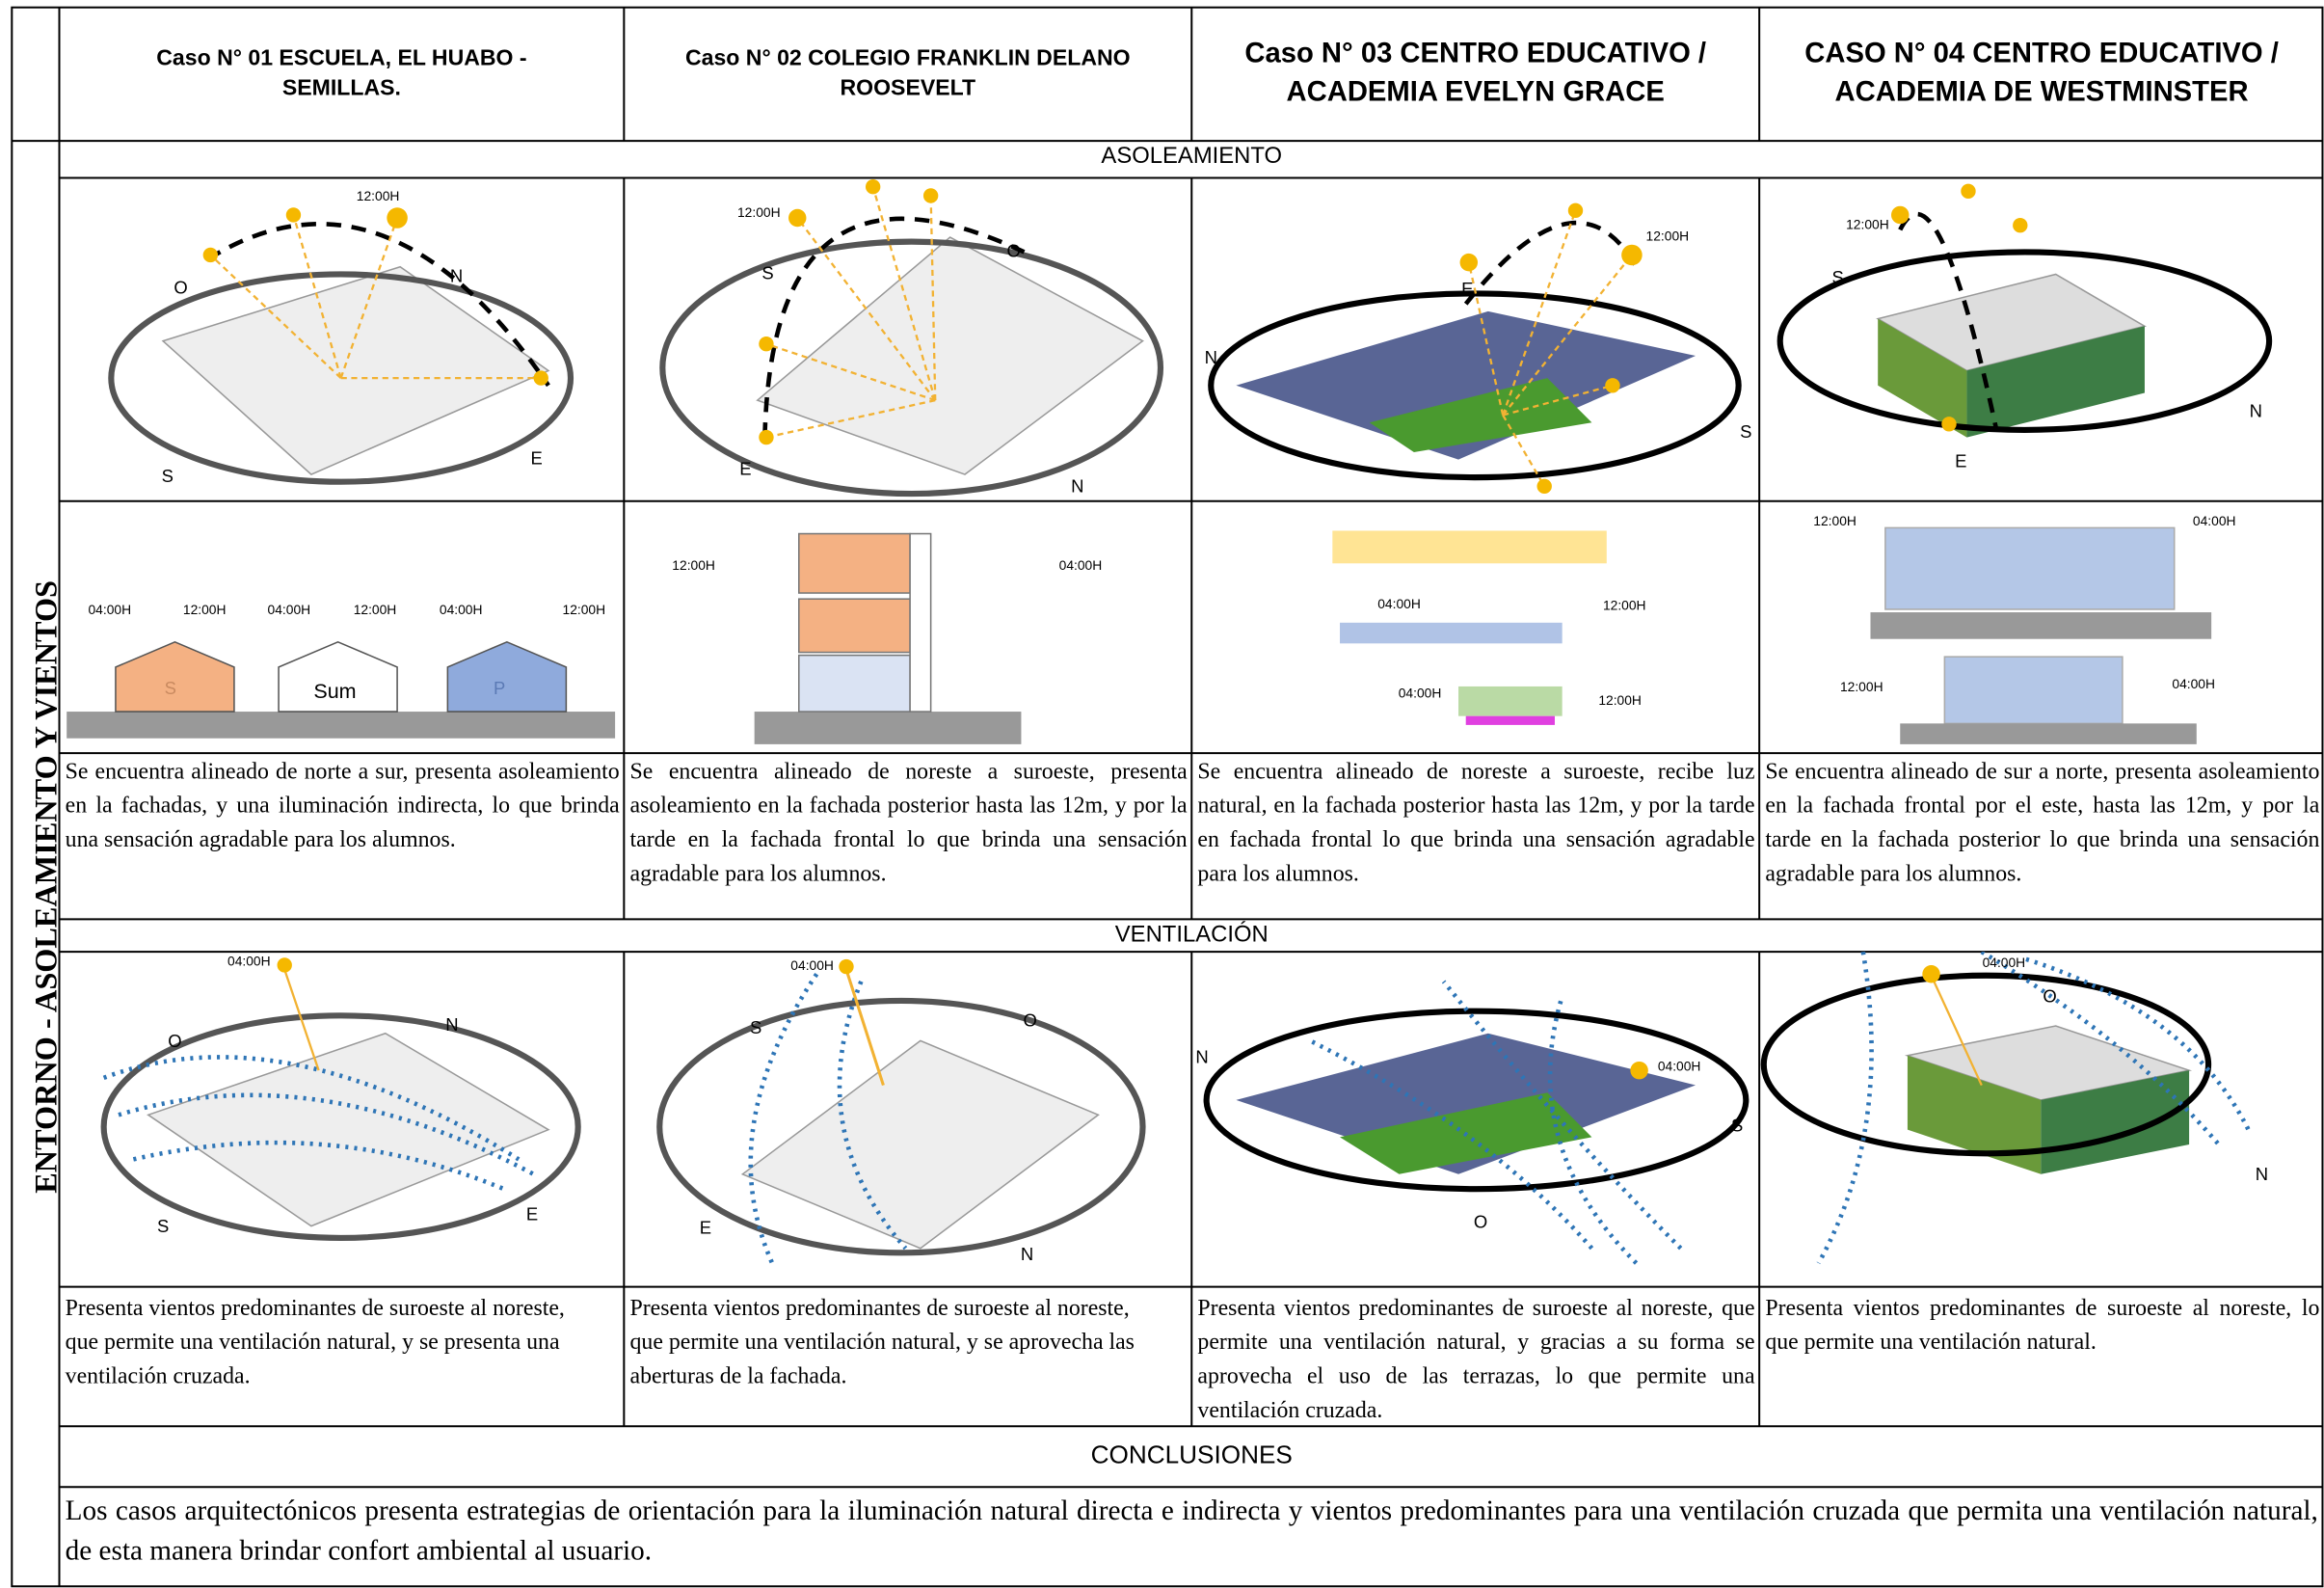 This screenshot has width=2324, height=1588. I want to click on wind-diagram: 04:00H O N S E, so click(340, 1098).